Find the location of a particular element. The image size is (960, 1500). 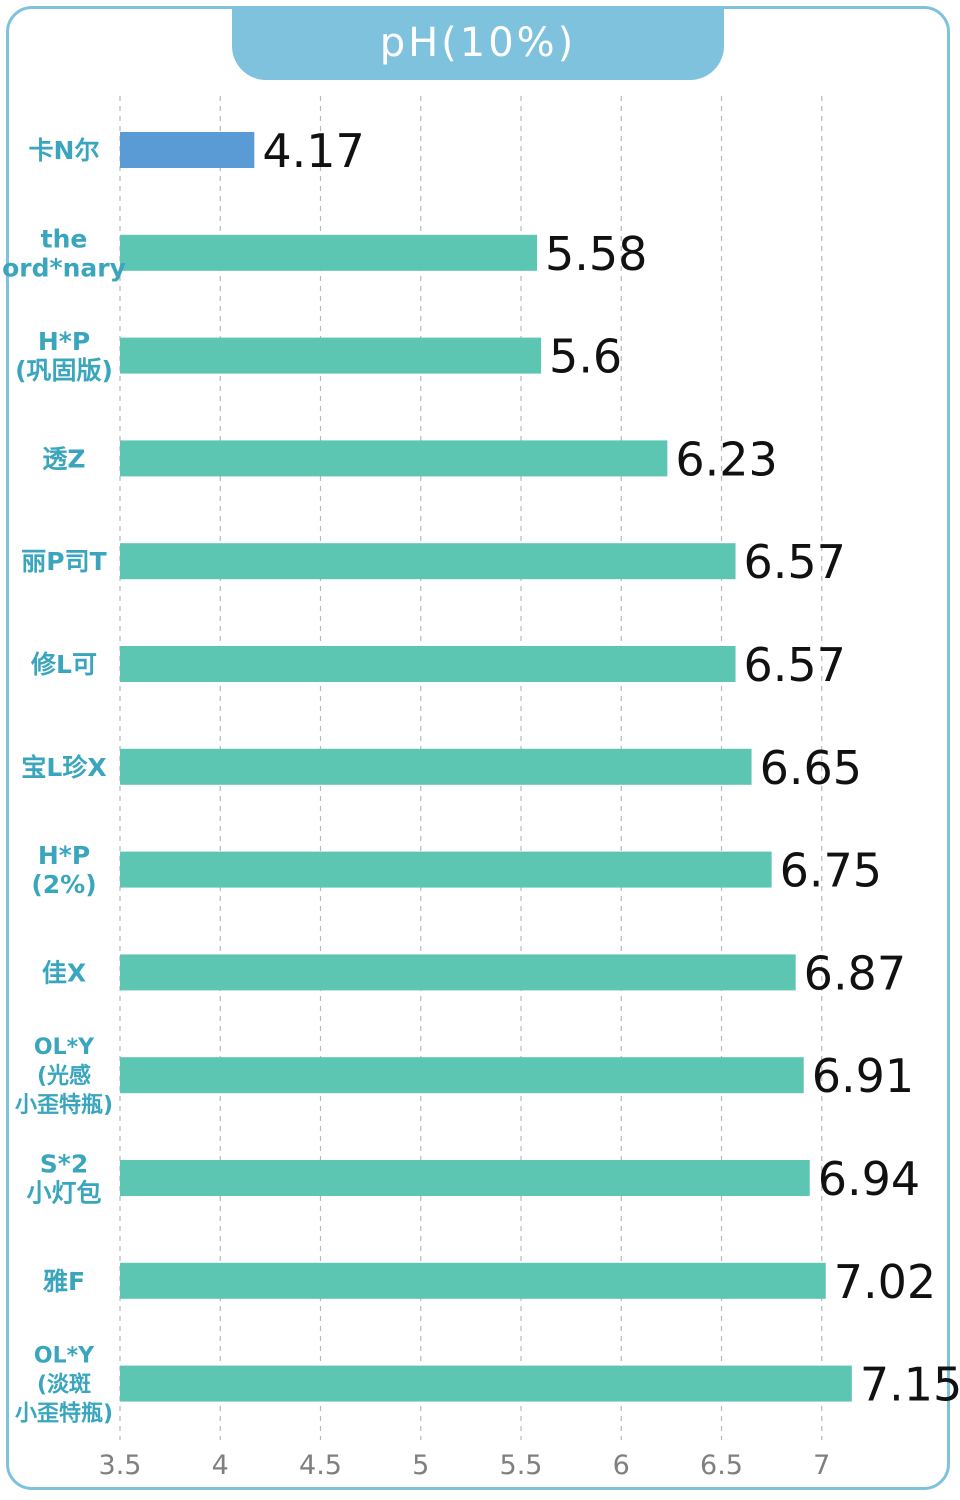

data-label: 6.75 is located at coordinates (831, 871).